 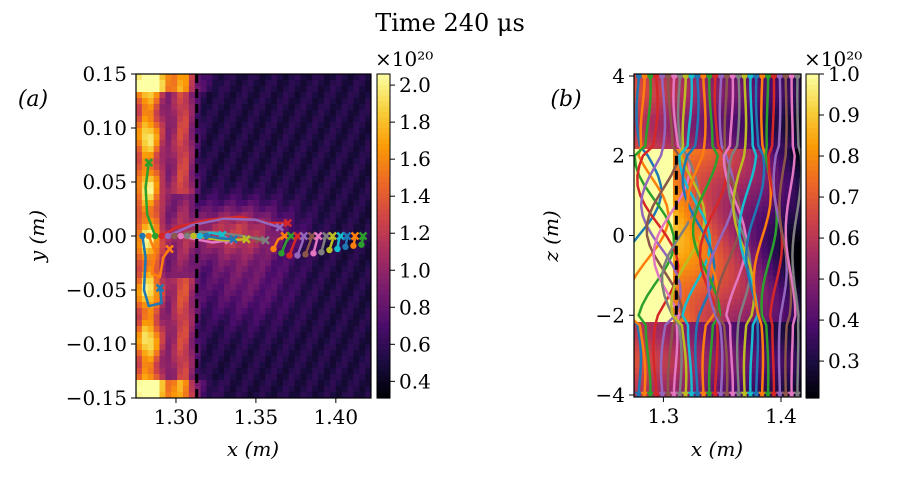 What do you see at coordinates (779, 76) in the screenshot?
I see `field-line-start-marker` at bounding box center [779, 76].